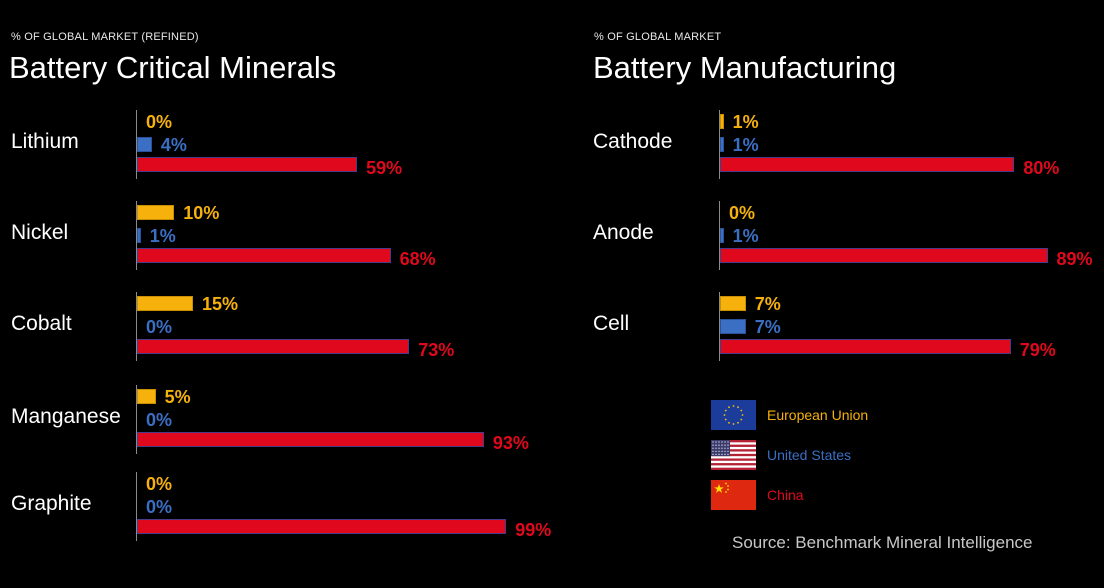 Image resolution: width=1104 pixels, height=588 pixels. Describe the element at coordinates (533, 530) in the screenshot. I see `value-label-cn-graphite: 99%` at that location.